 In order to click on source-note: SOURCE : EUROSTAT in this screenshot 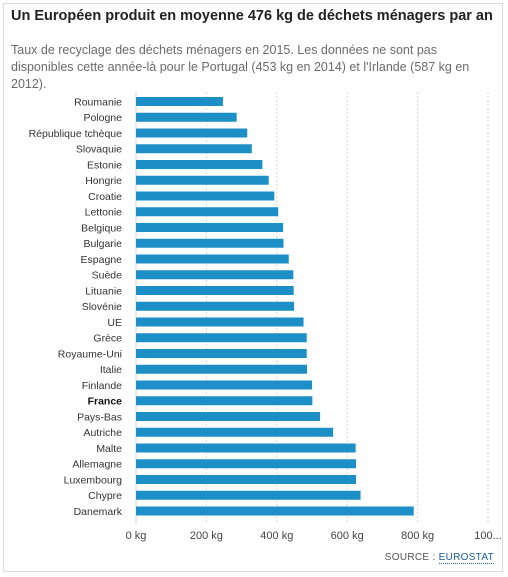, I will do `click(439, 558)`.